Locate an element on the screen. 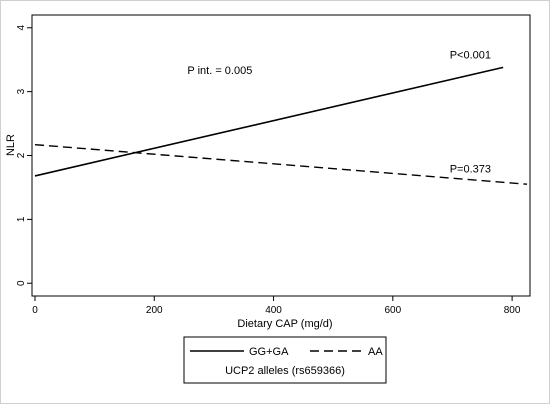  y-tick-label: 0 is located at coordinates (21, 283).